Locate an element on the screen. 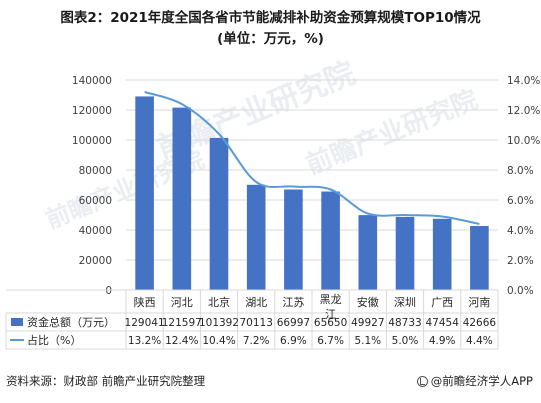 The height and width of the screenshot is (403, 541). share-value-label: 10.4% is located at coordinates (218, 341).